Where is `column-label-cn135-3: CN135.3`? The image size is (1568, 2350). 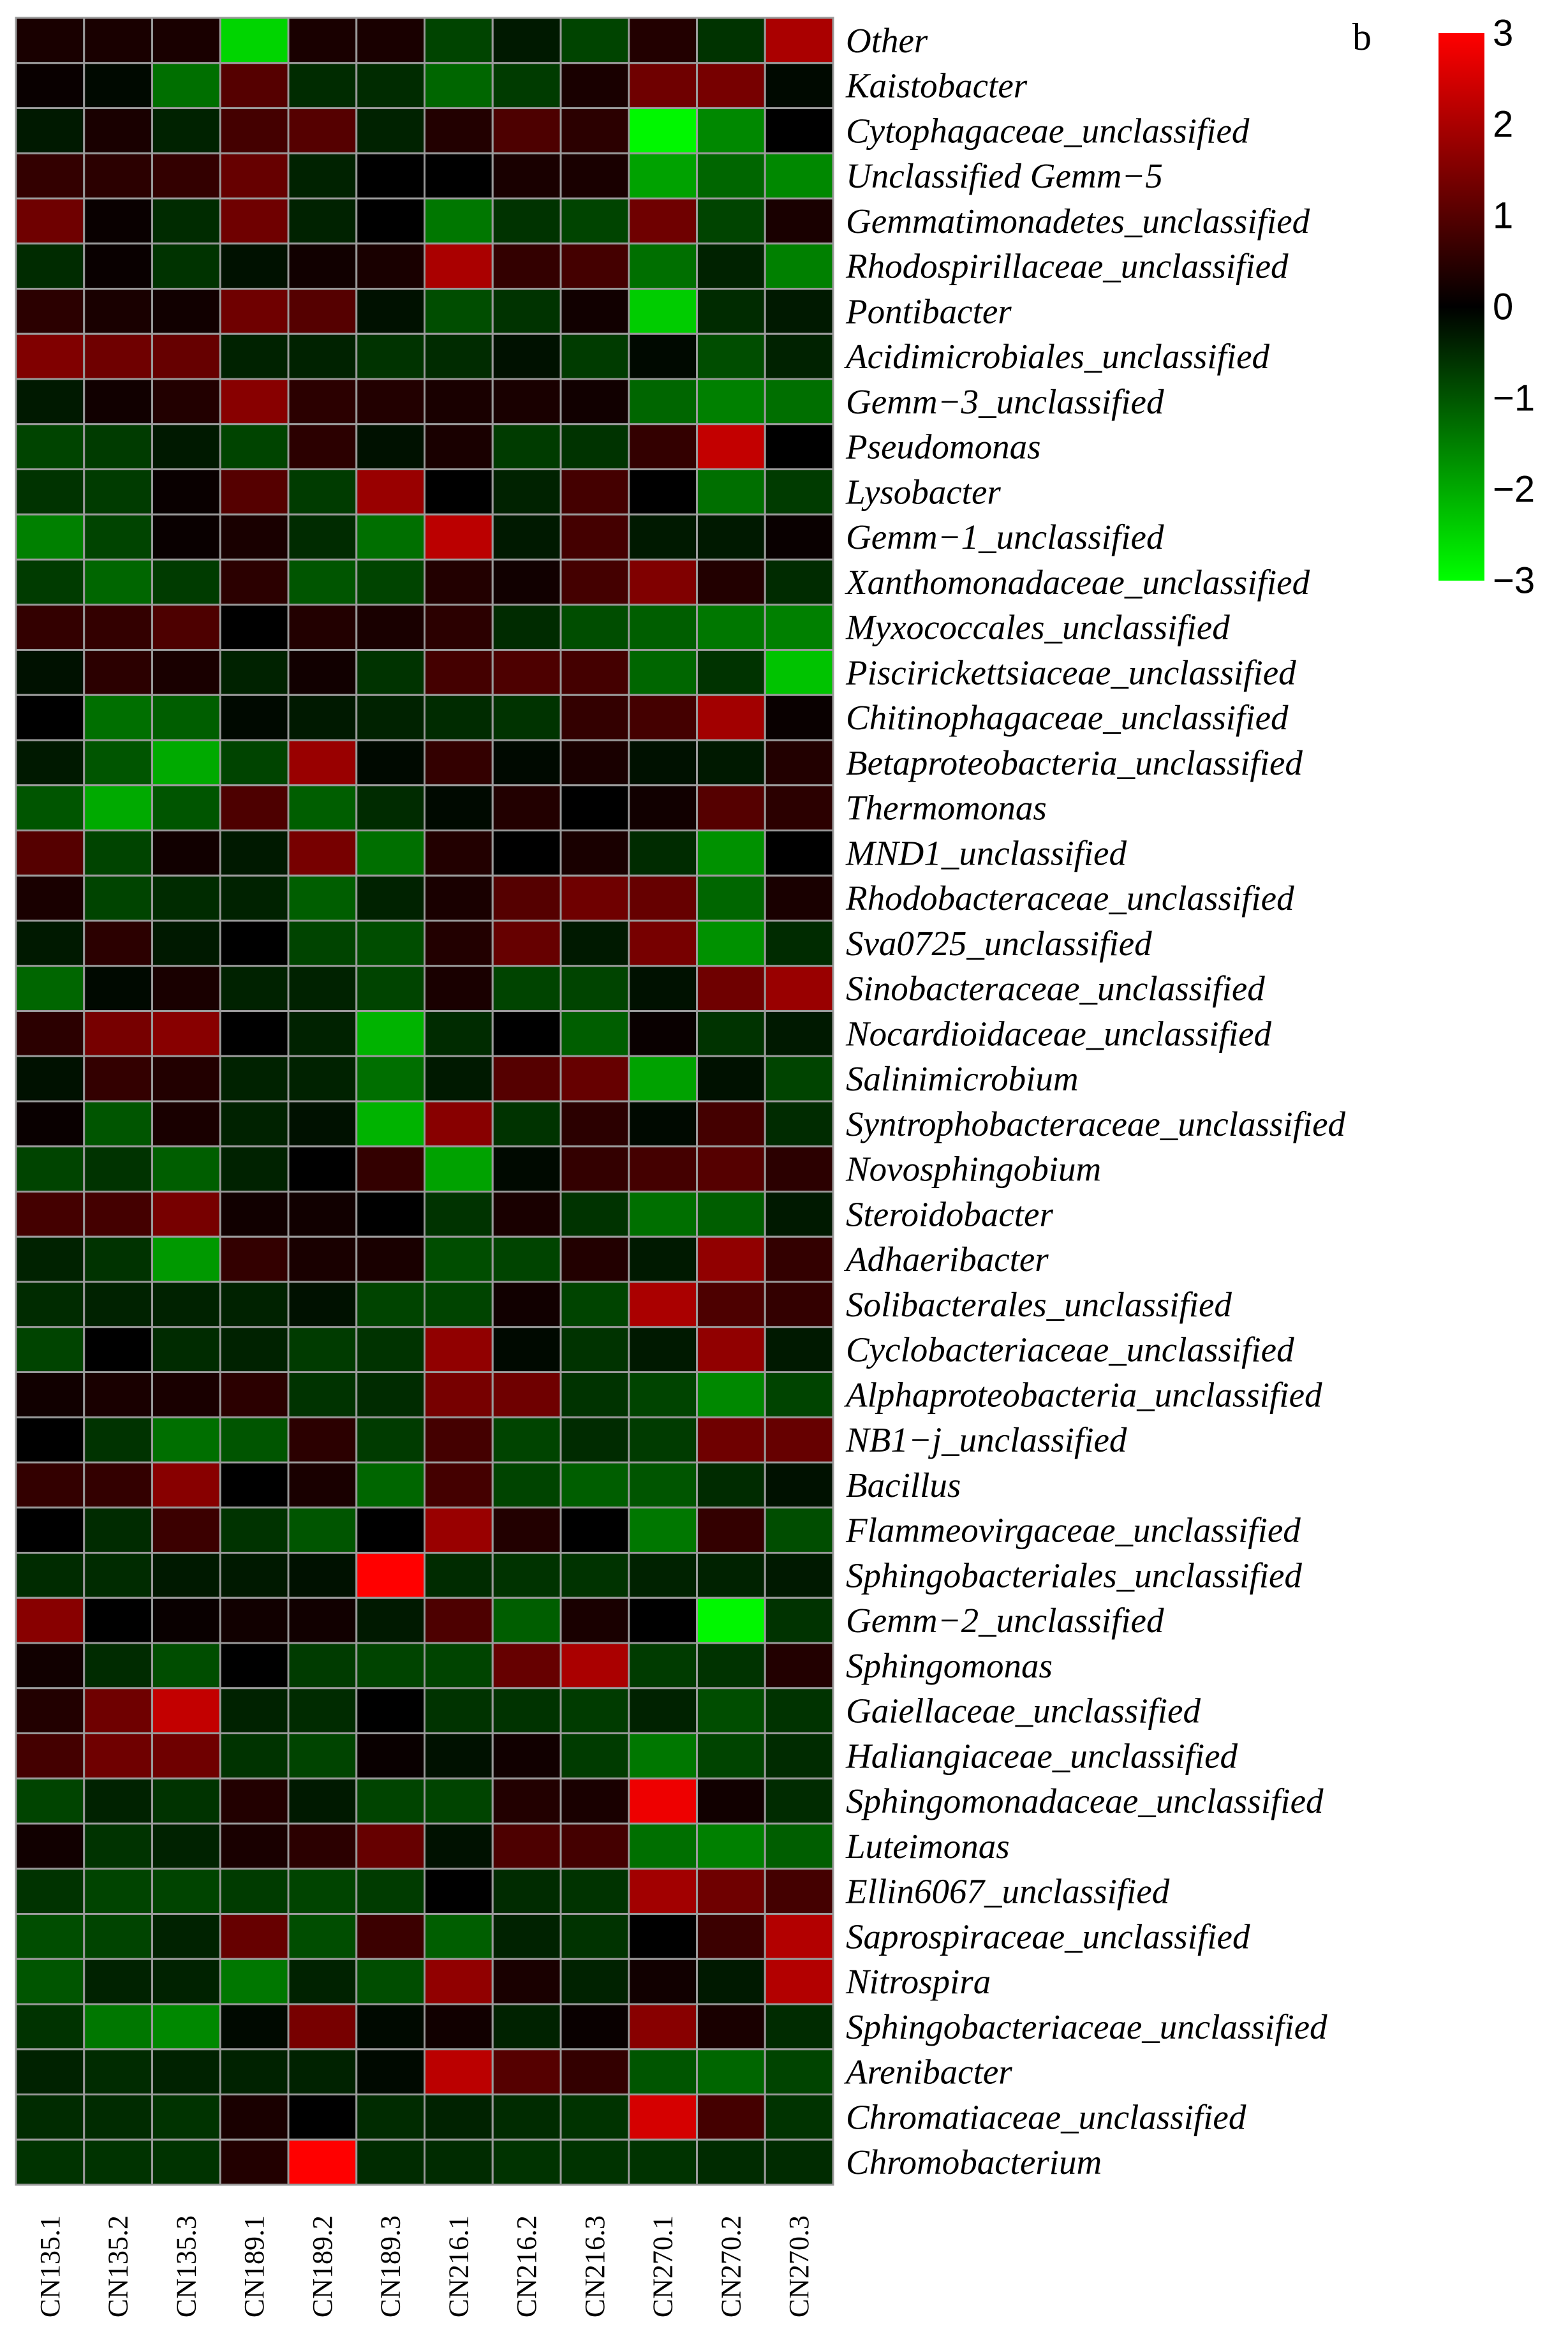
column-label-cn135-3: CN135.3 is located at coordinates (186, 2266).